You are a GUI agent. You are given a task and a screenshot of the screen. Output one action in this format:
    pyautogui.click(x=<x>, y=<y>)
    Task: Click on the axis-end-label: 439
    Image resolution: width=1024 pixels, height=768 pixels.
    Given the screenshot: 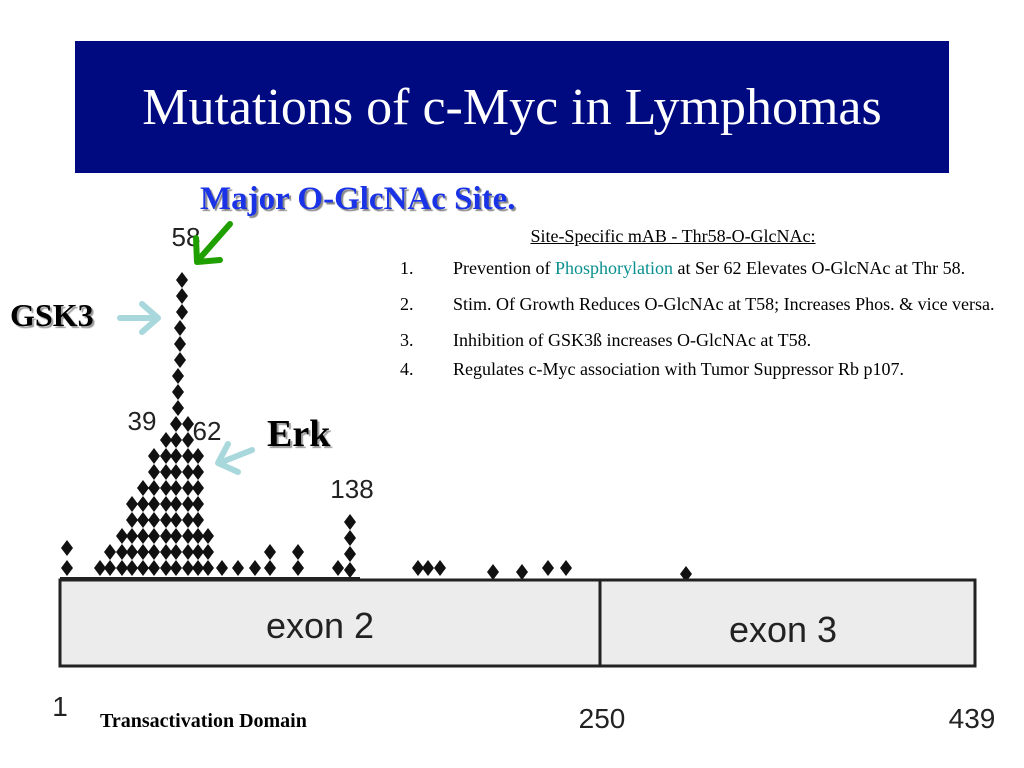 What is the action you would take?
    pyautogui.click(x=972, y=718)
    